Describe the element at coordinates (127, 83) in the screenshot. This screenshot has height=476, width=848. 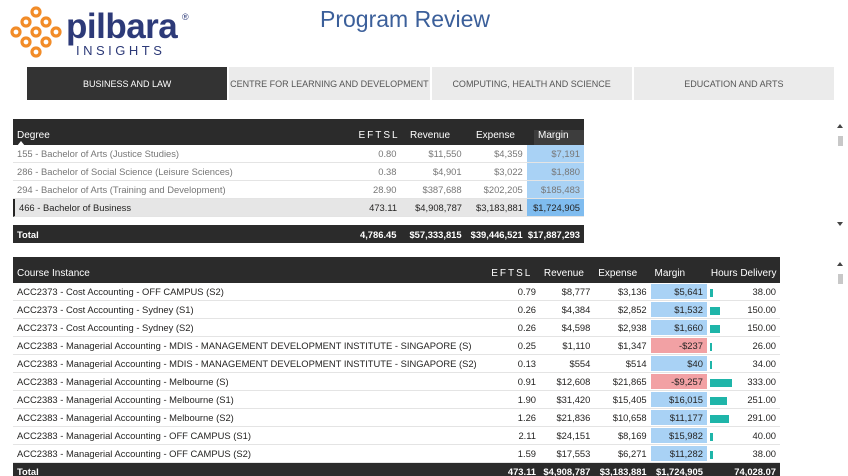
I see `tab-business-and-law: BUSINESS AND LAW` at that location.